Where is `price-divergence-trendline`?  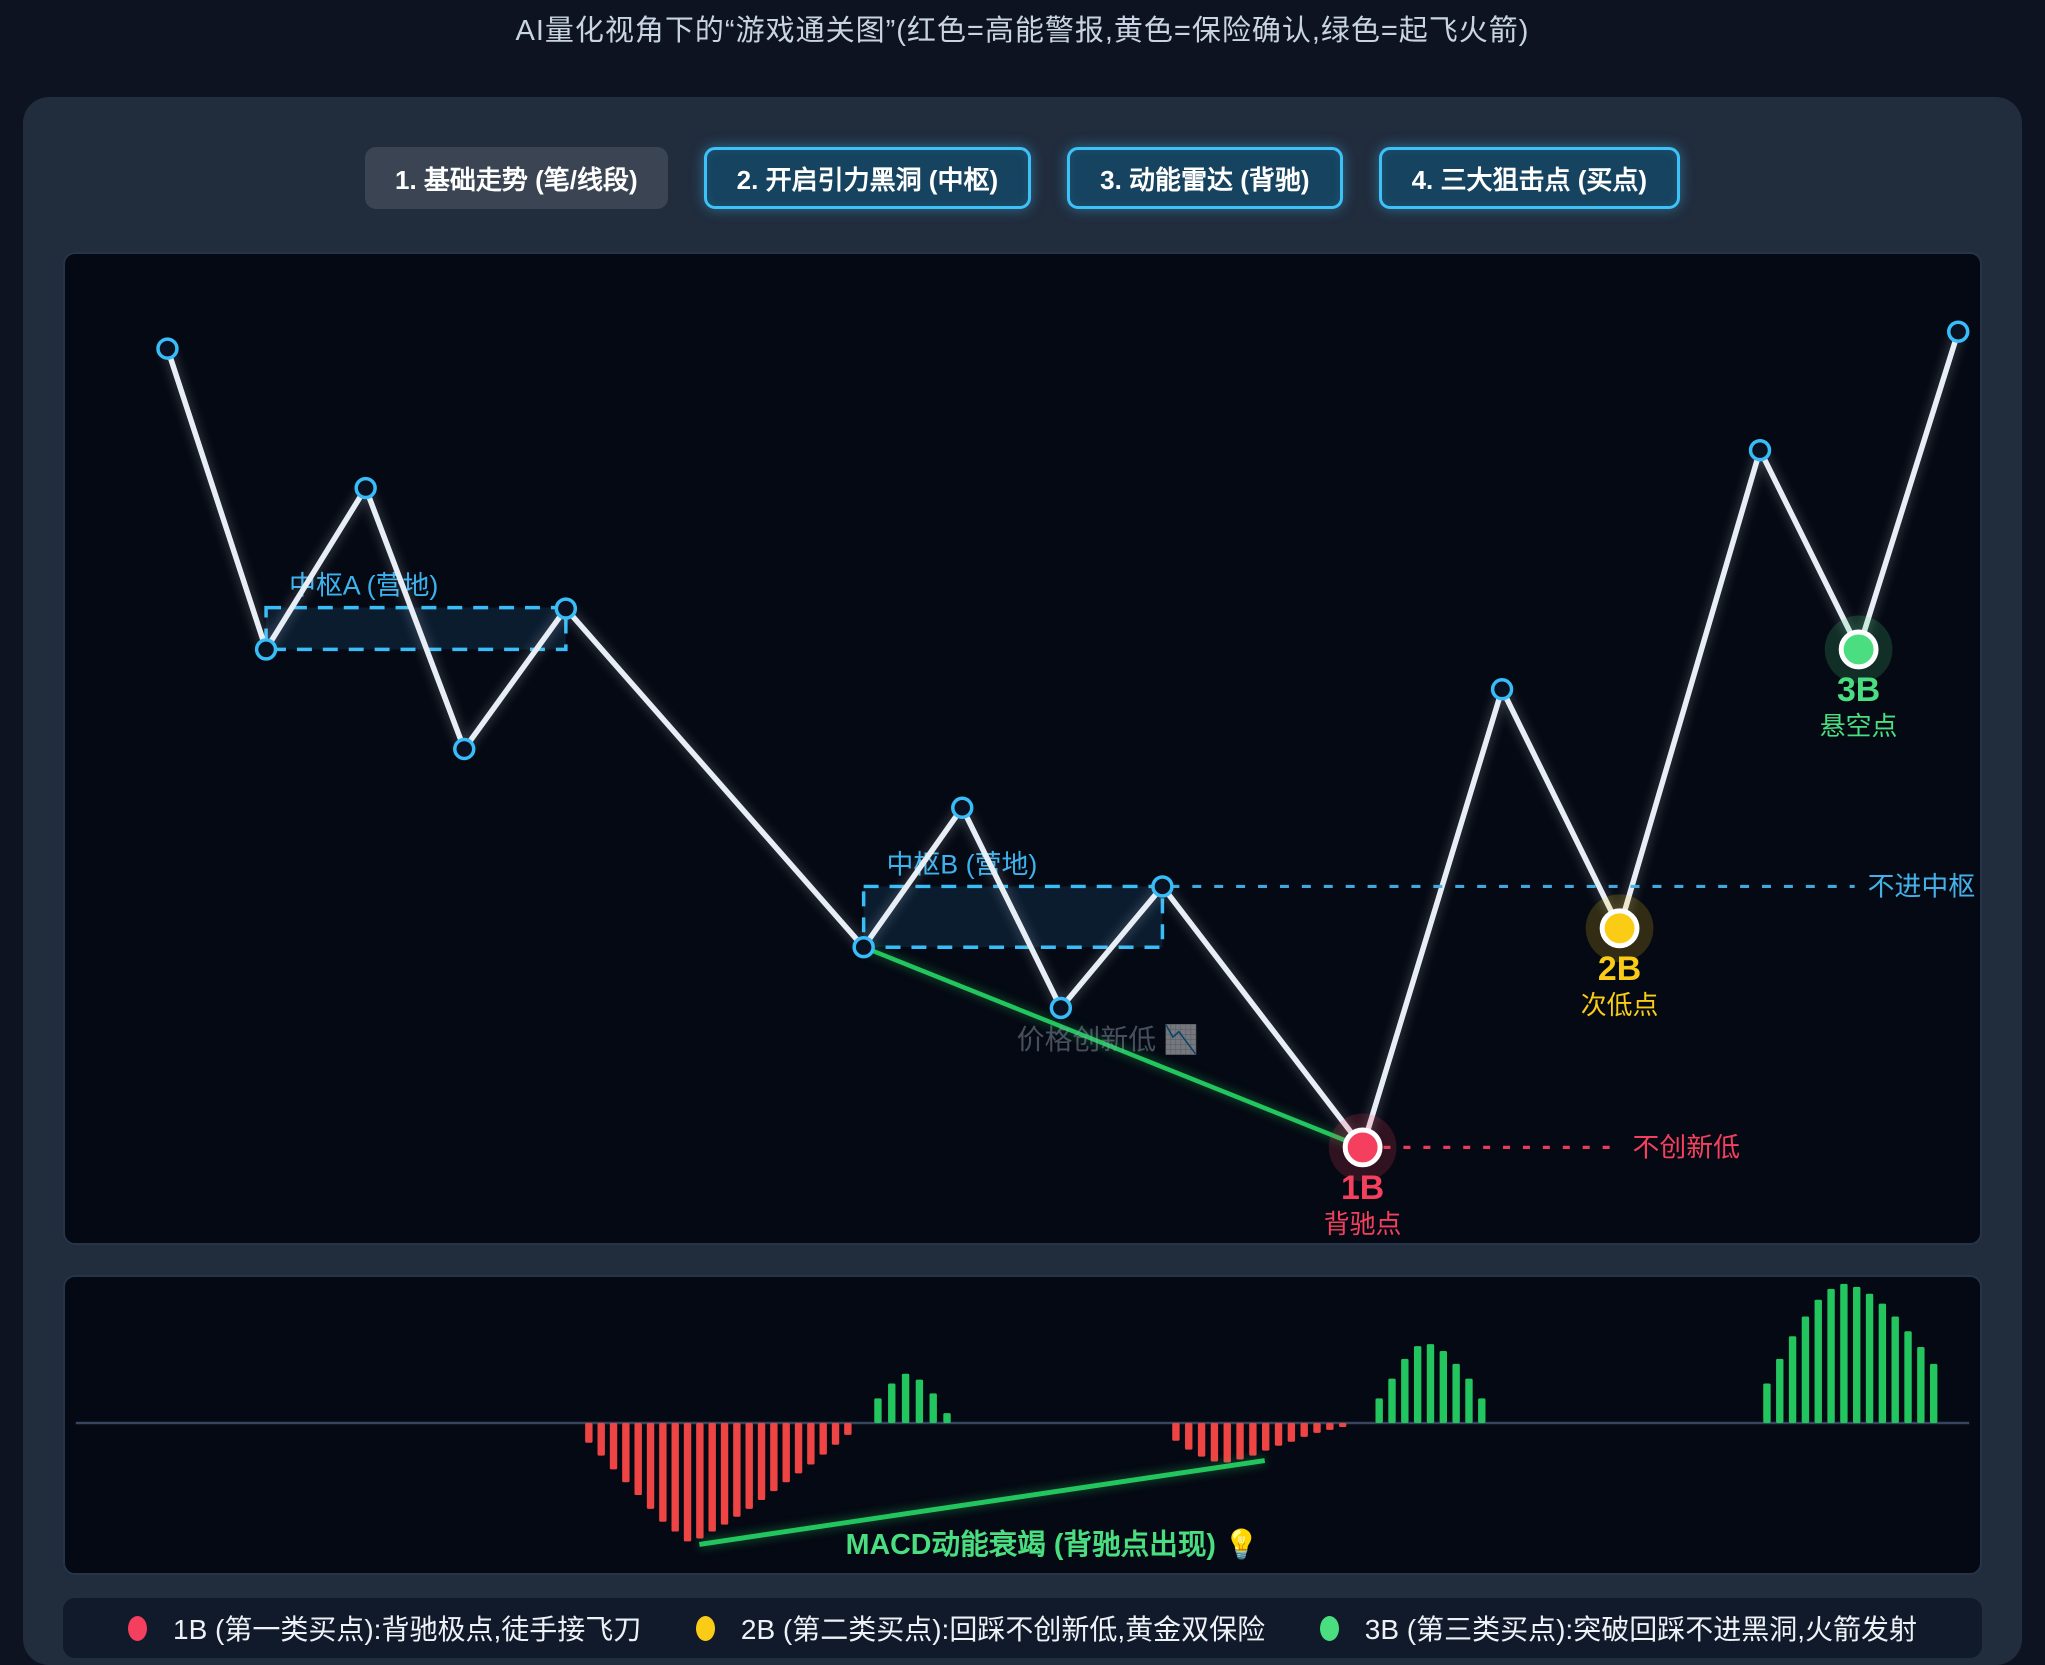
price-divergence-trendline is located at coordinates (1113, 1047).